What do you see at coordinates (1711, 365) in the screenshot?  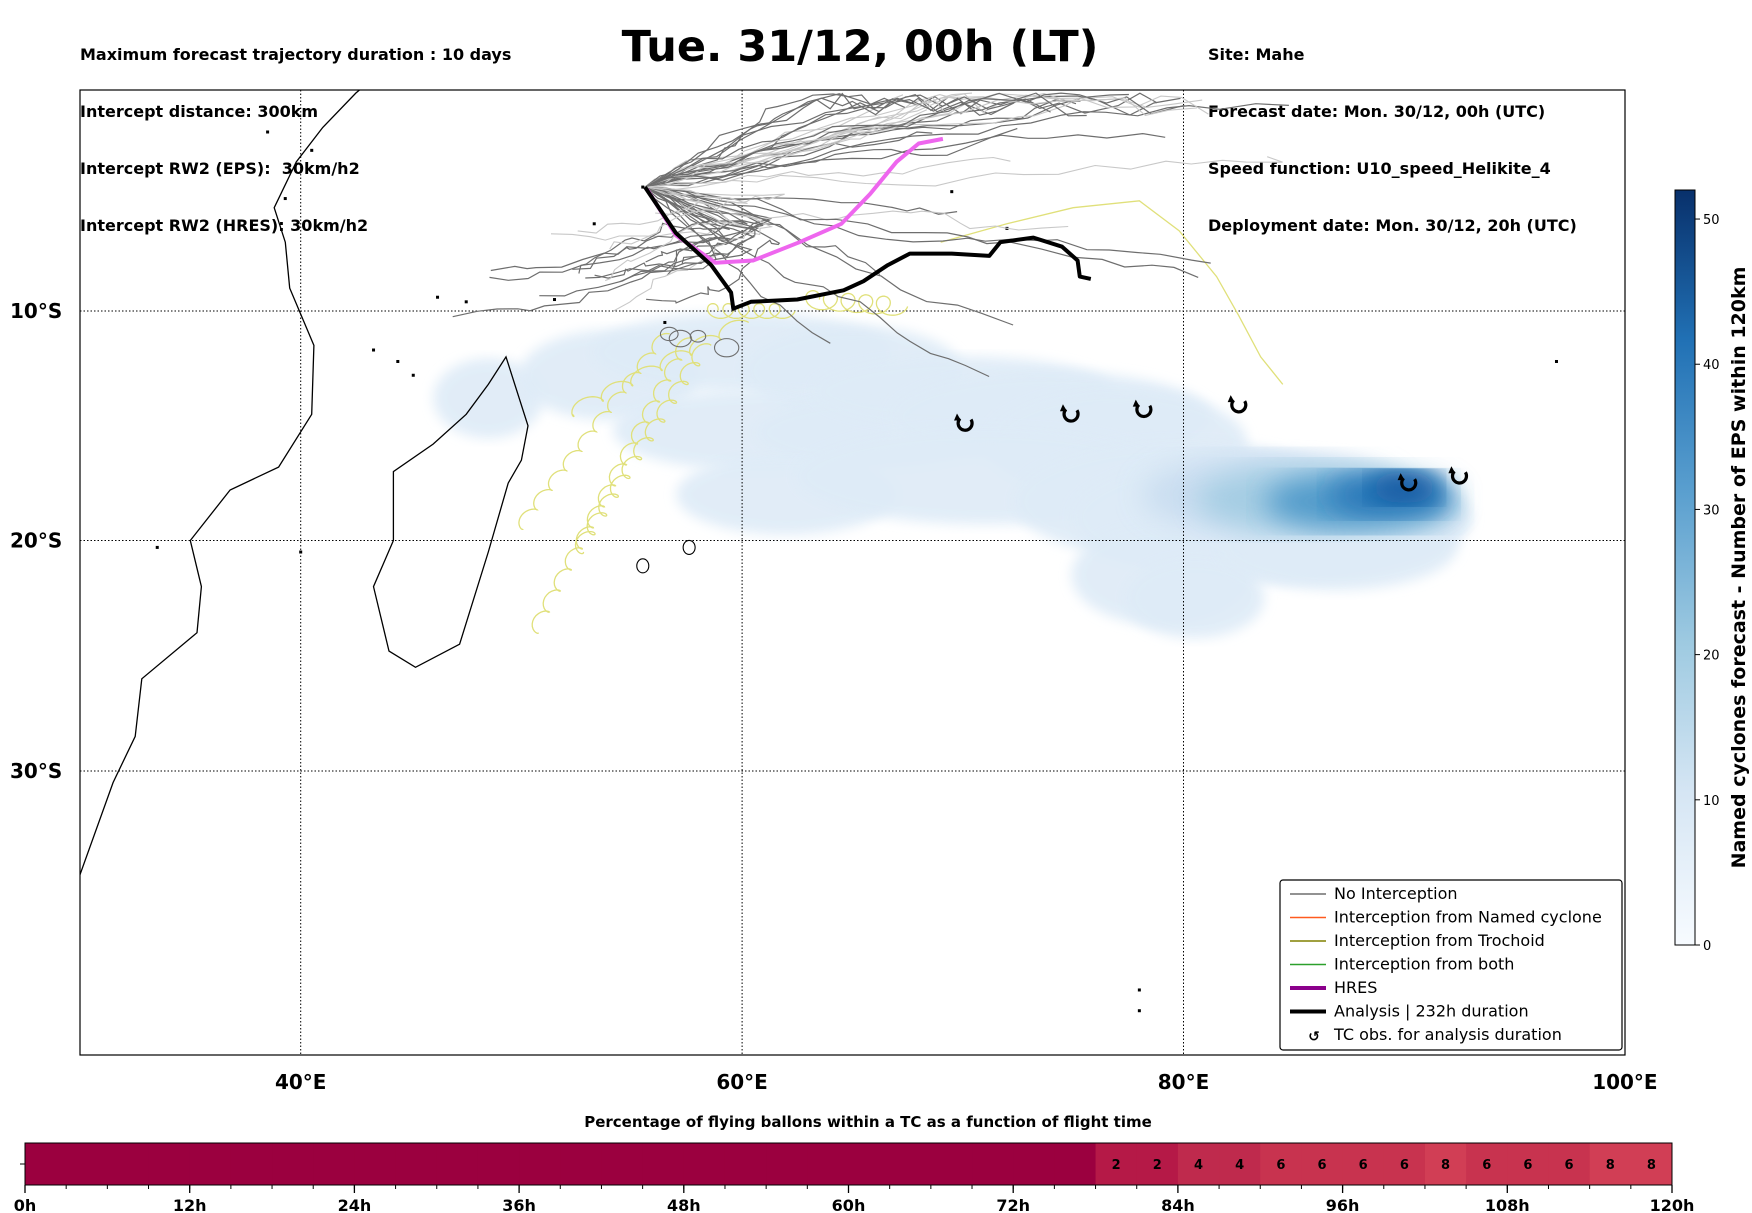 I see `colorbar-tick-label: 40` at bounding box center [1711, 365].